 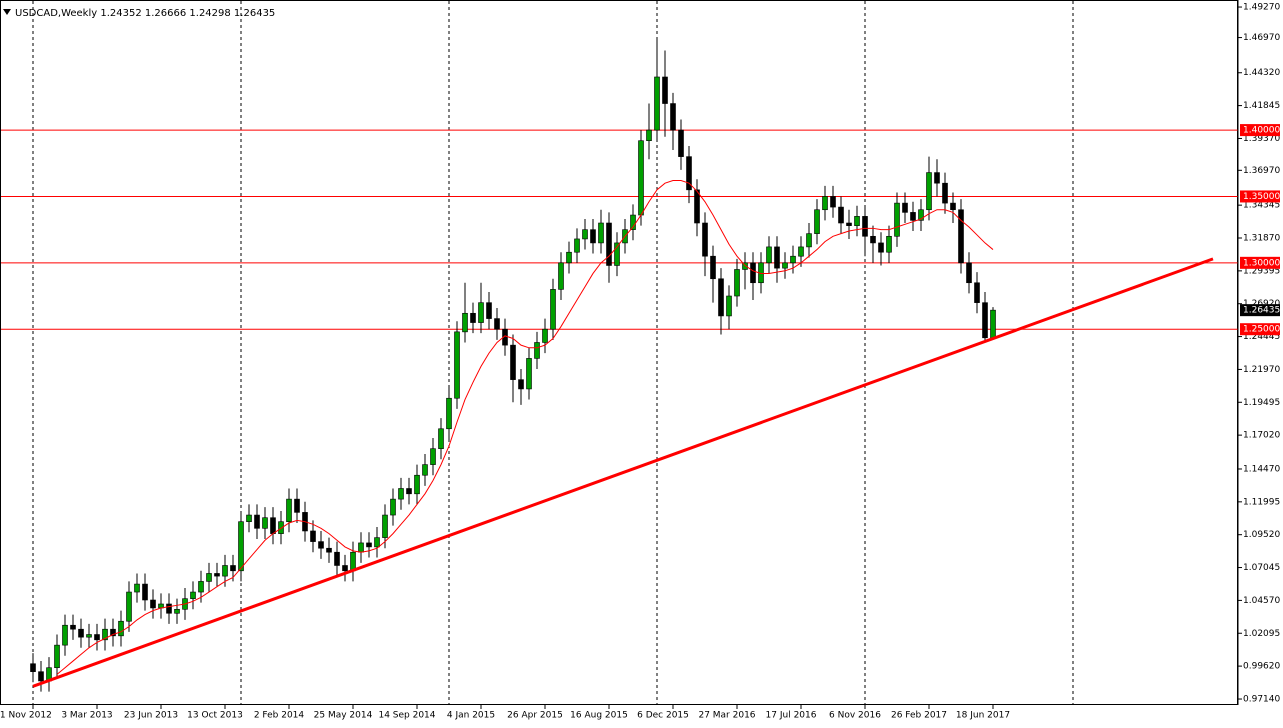 What do you see at coordinates (1261, 601) in the screenshot?
I see `y-tick-label: 1.04570` at bounding box center [1261, 601].